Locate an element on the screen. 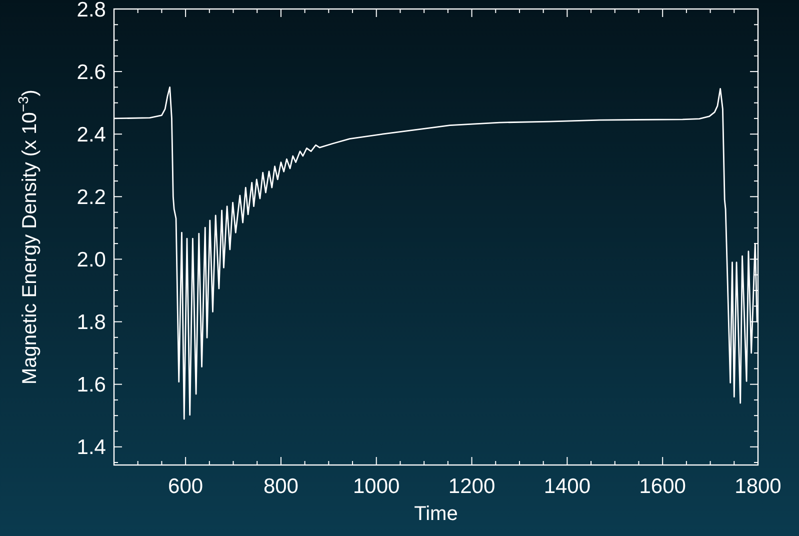 This screenshot has width=799, height=536. x-tick-label: 1800 is located at coordinates (758, 486).